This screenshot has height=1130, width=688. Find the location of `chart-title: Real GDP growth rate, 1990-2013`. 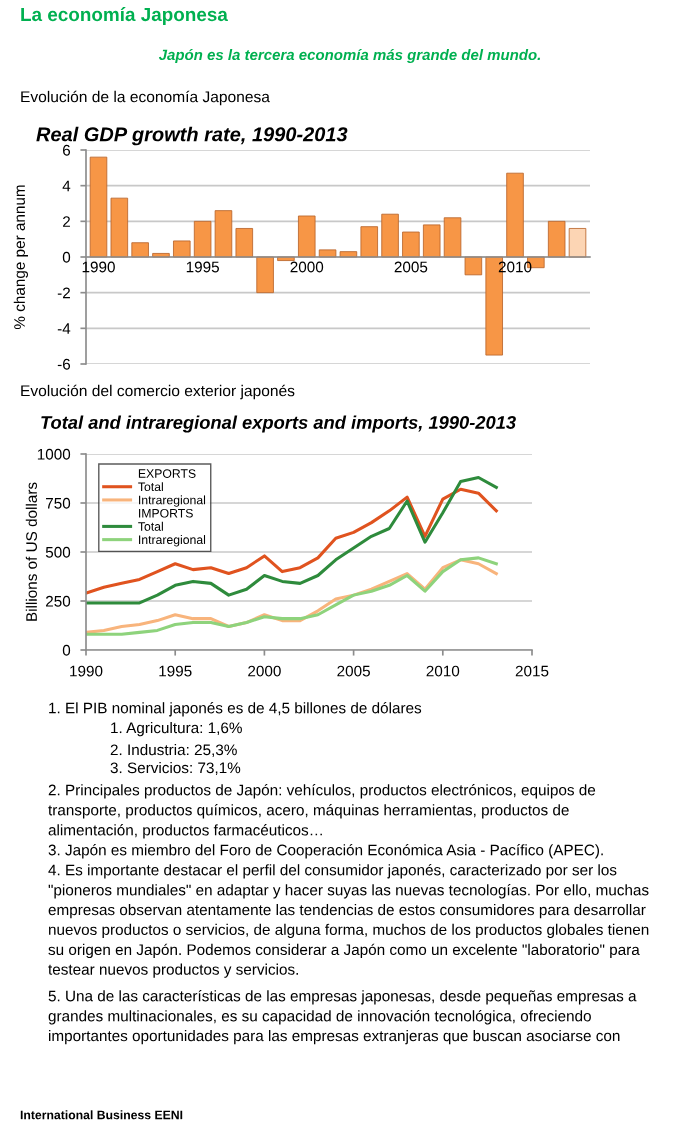

chart-title: Real GDP growth rate, 1990-2013 is located at coordinates (192, 136).